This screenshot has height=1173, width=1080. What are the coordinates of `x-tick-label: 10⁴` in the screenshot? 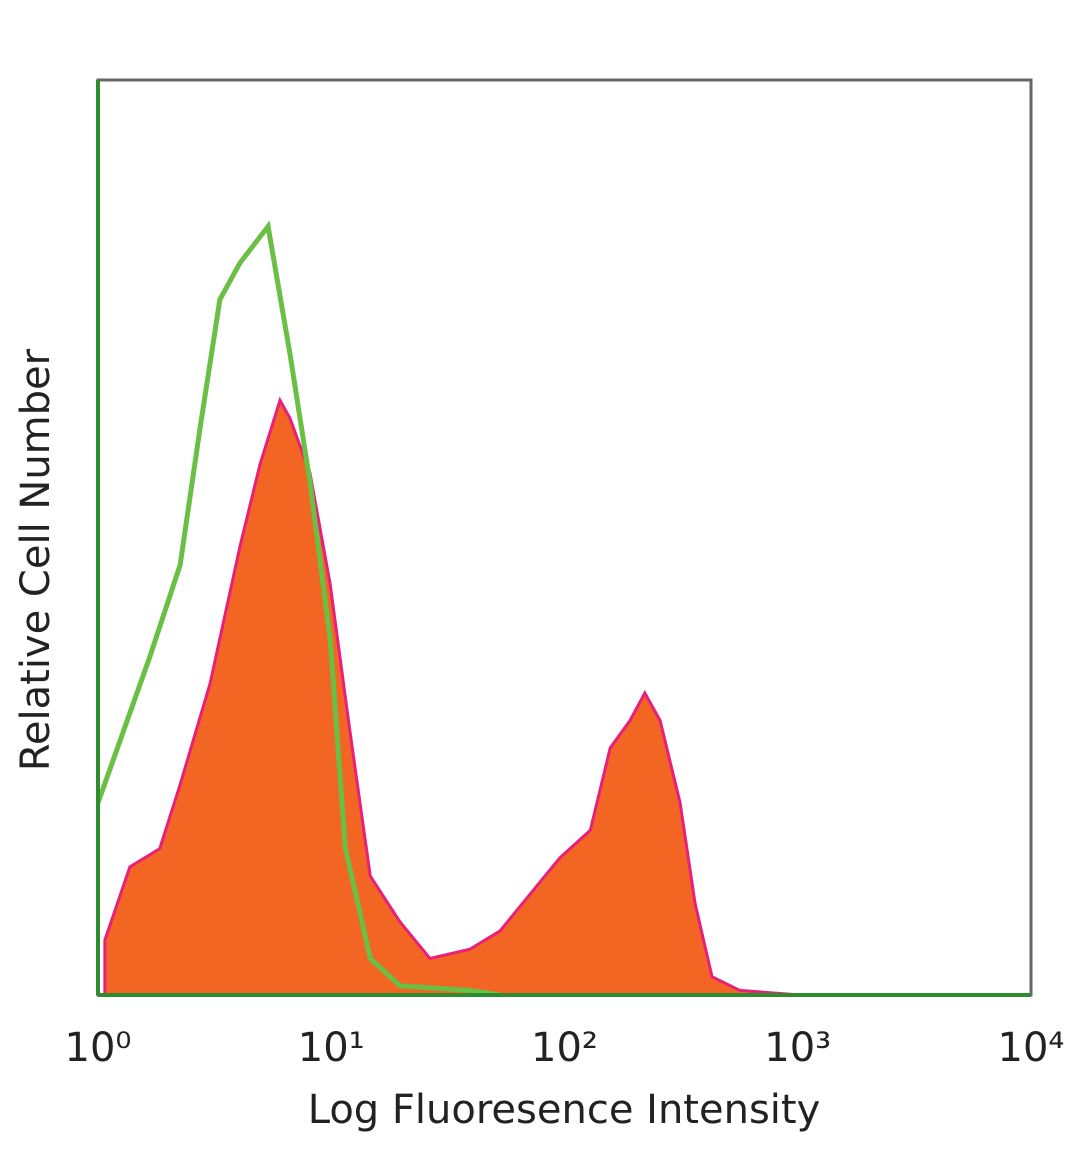 It's located at (1031, 1048).